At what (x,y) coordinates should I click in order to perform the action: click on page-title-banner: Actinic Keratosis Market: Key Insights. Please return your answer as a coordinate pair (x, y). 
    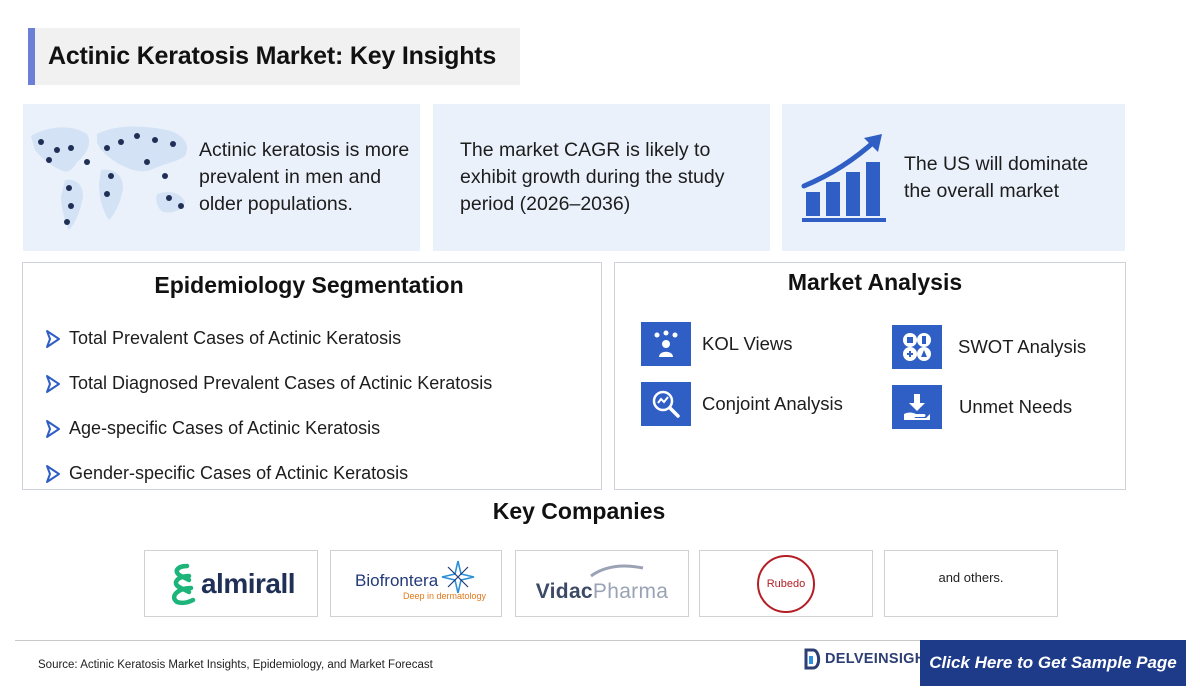
    Looking at the image, I should click on (274, 56).